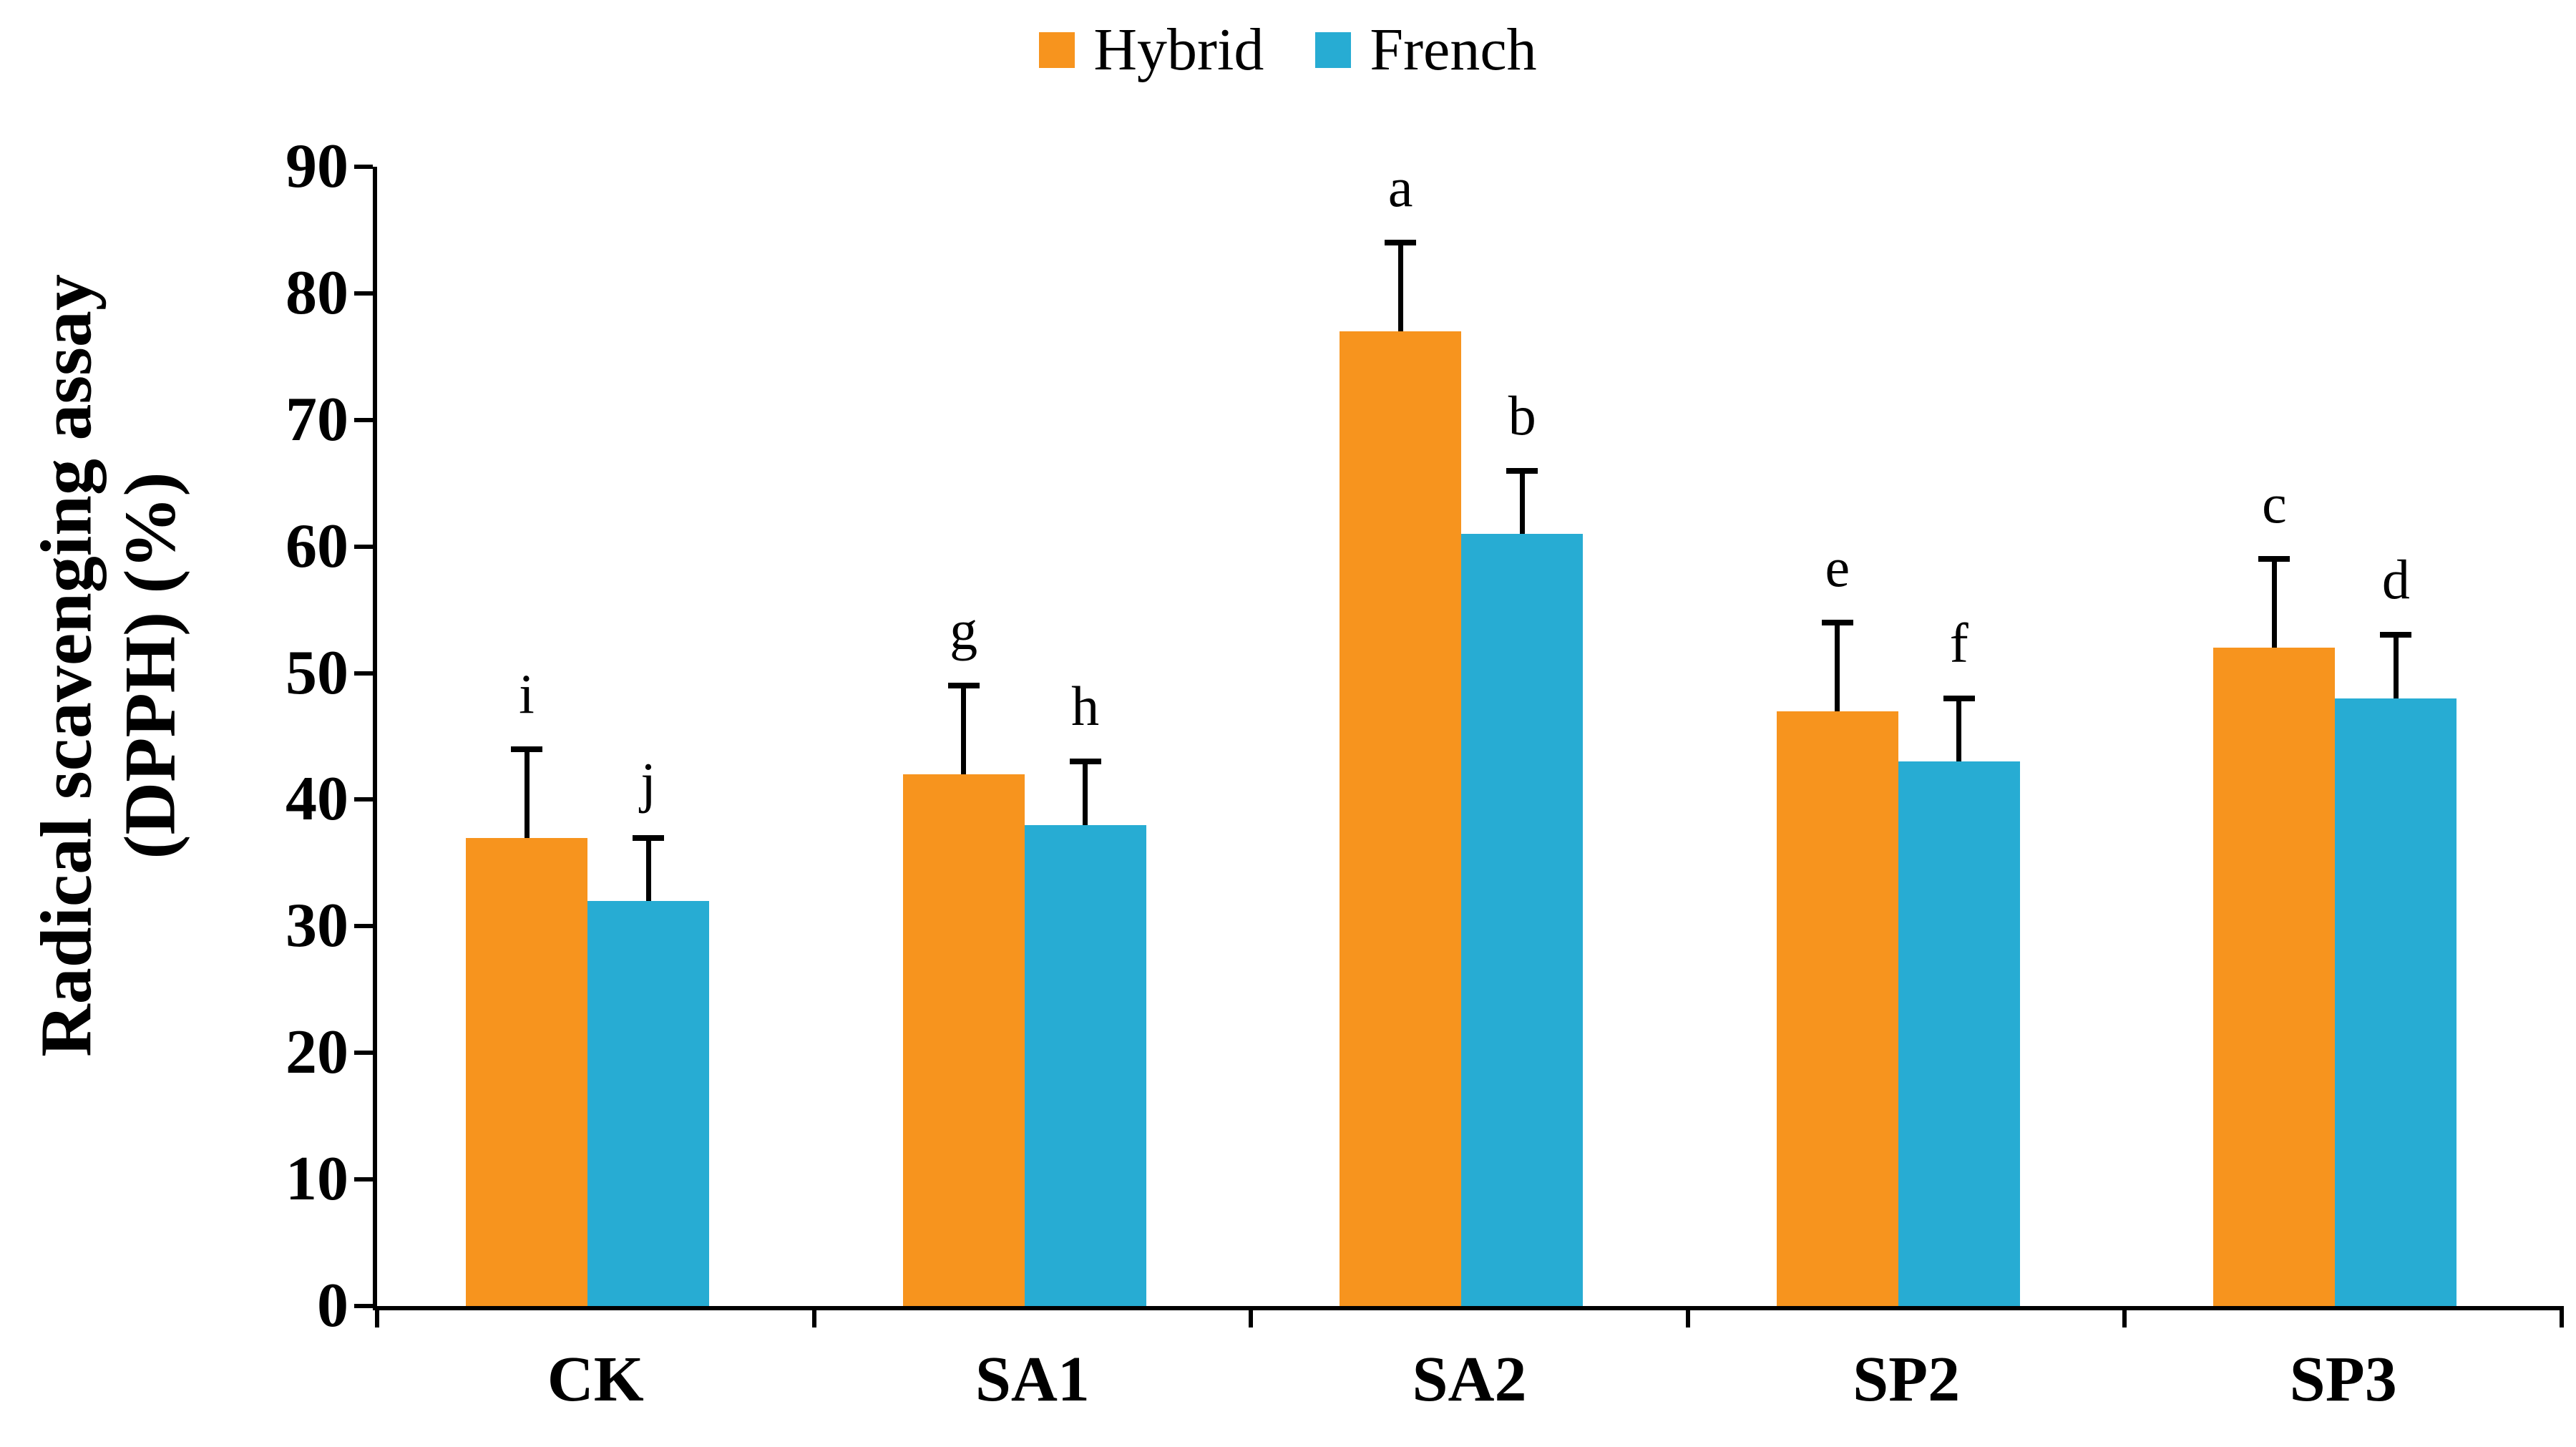 Image resolution: width=2576 pixels, height=1447 pixels. I want to click on error-bar-french-SP3, so click(2396, 666).